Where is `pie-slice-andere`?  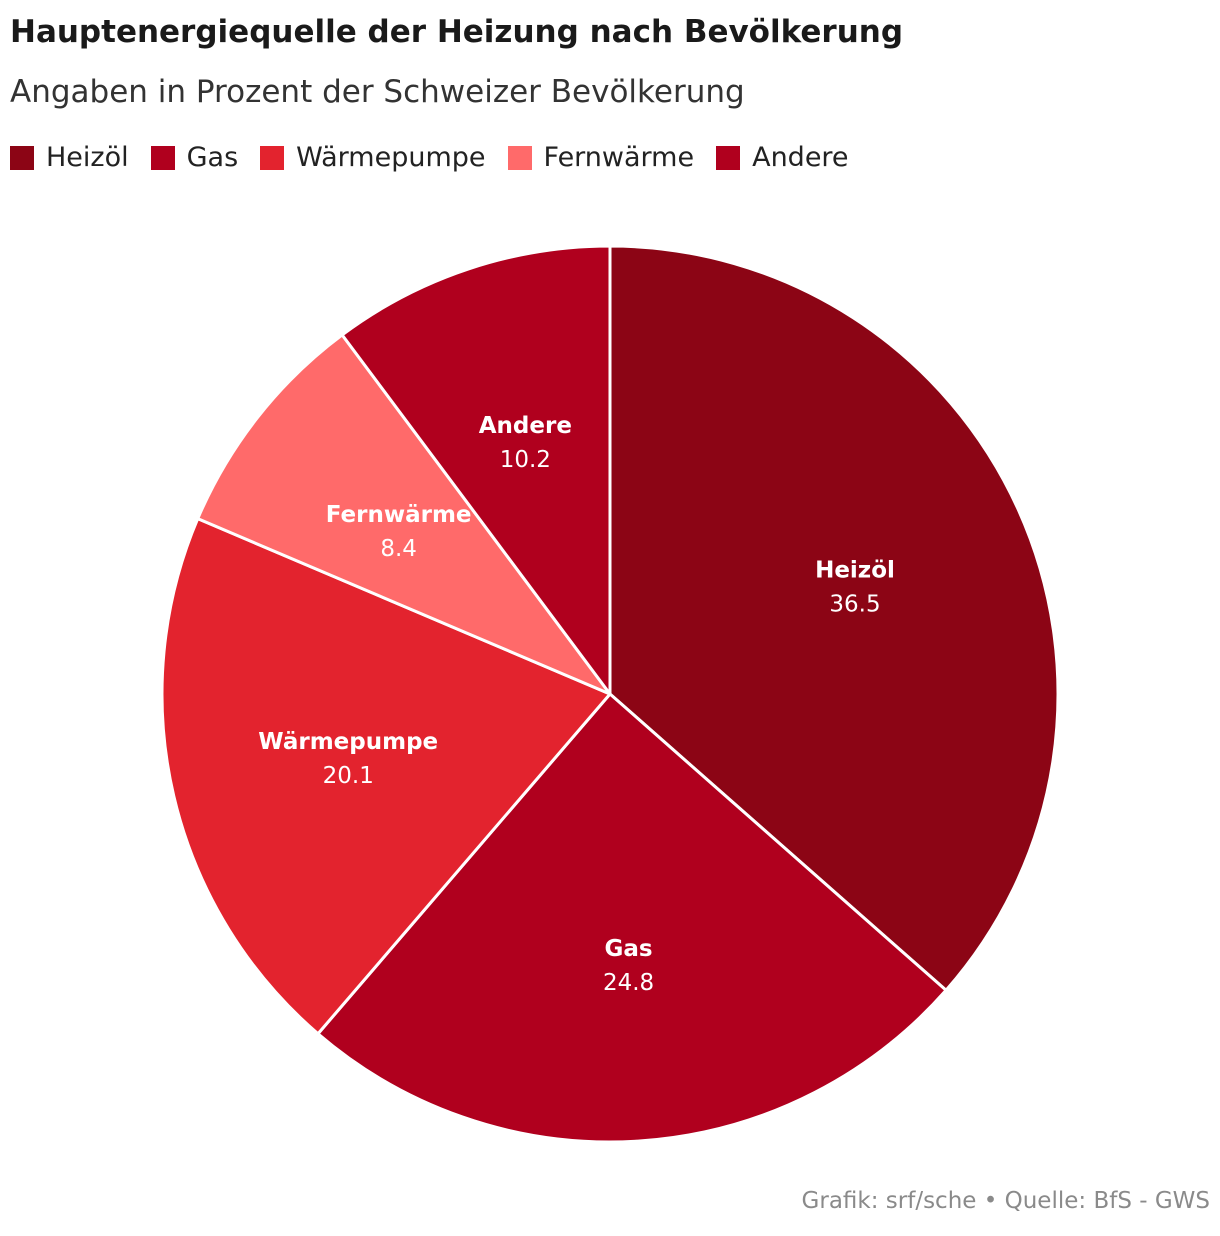 pie-slice-andere is located at coordinates (476, 470).